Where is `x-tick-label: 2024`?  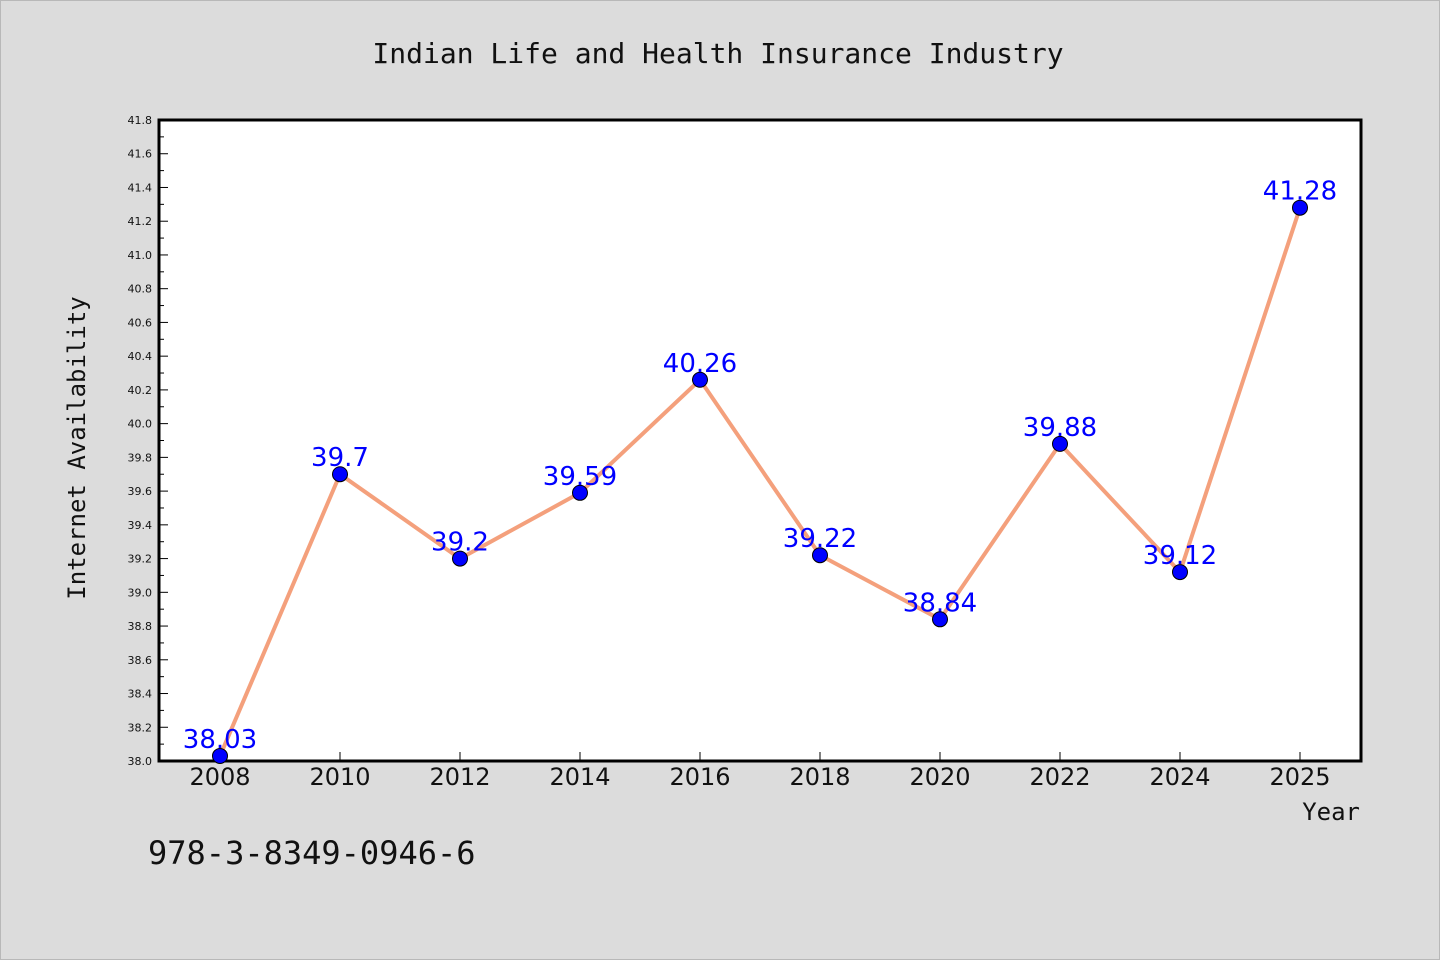
x-tick-label: 2024 is located at coordinates (1179, 777).